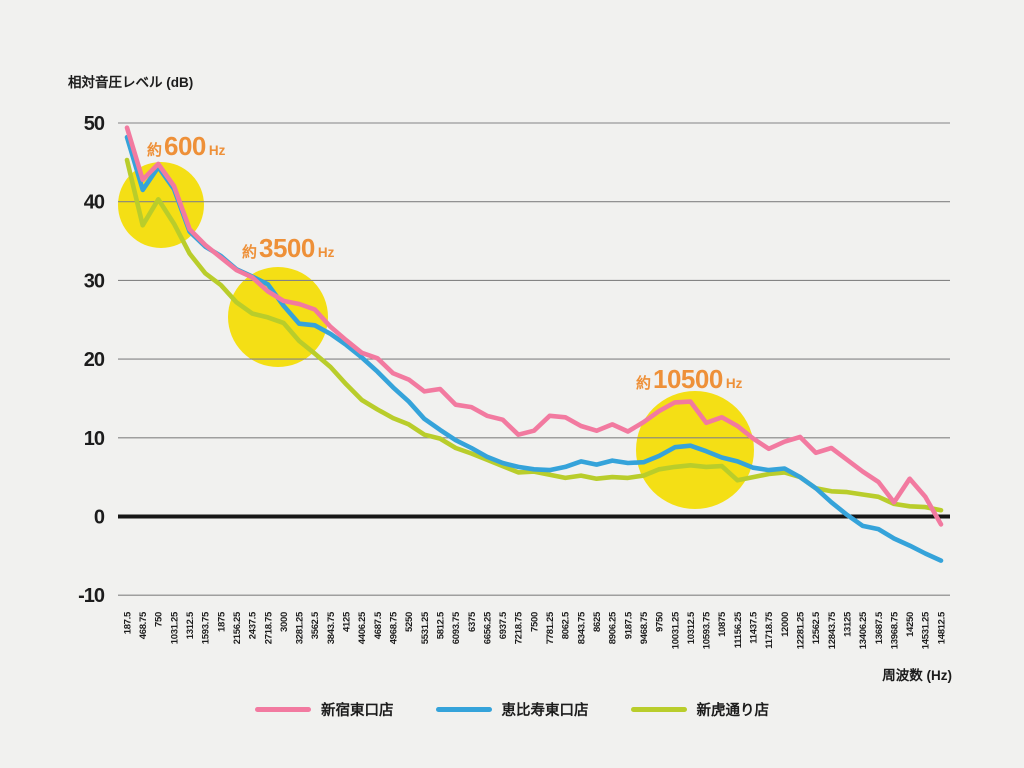  Describe the element at coordinates (456, 627) in the screenshot. I see `x-tick-label: 6093.75` at that location.